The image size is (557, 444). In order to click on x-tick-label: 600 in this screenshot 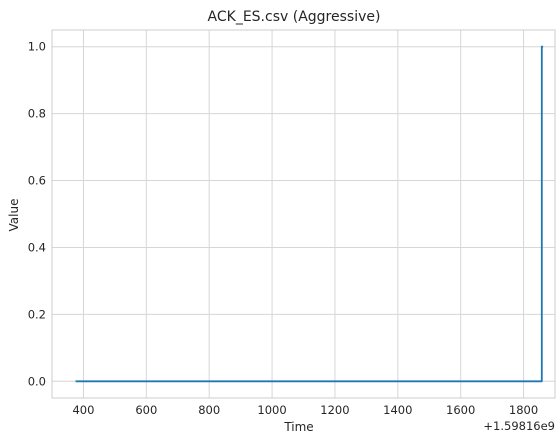, I will do `click(146, 410)`.